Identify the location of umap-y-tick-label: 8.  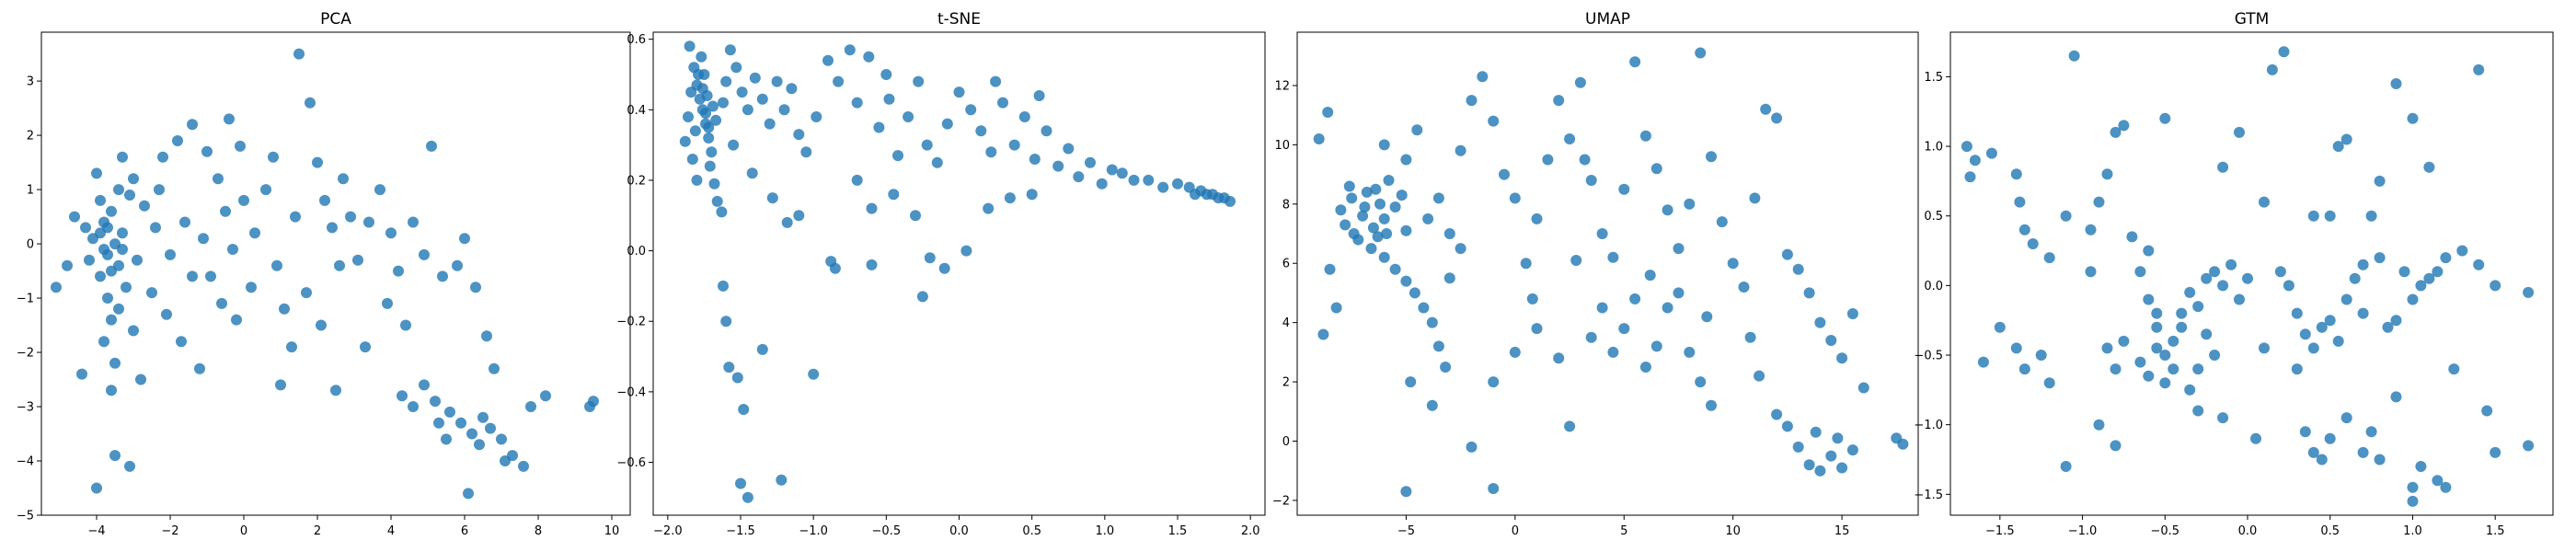
(1286, 205).